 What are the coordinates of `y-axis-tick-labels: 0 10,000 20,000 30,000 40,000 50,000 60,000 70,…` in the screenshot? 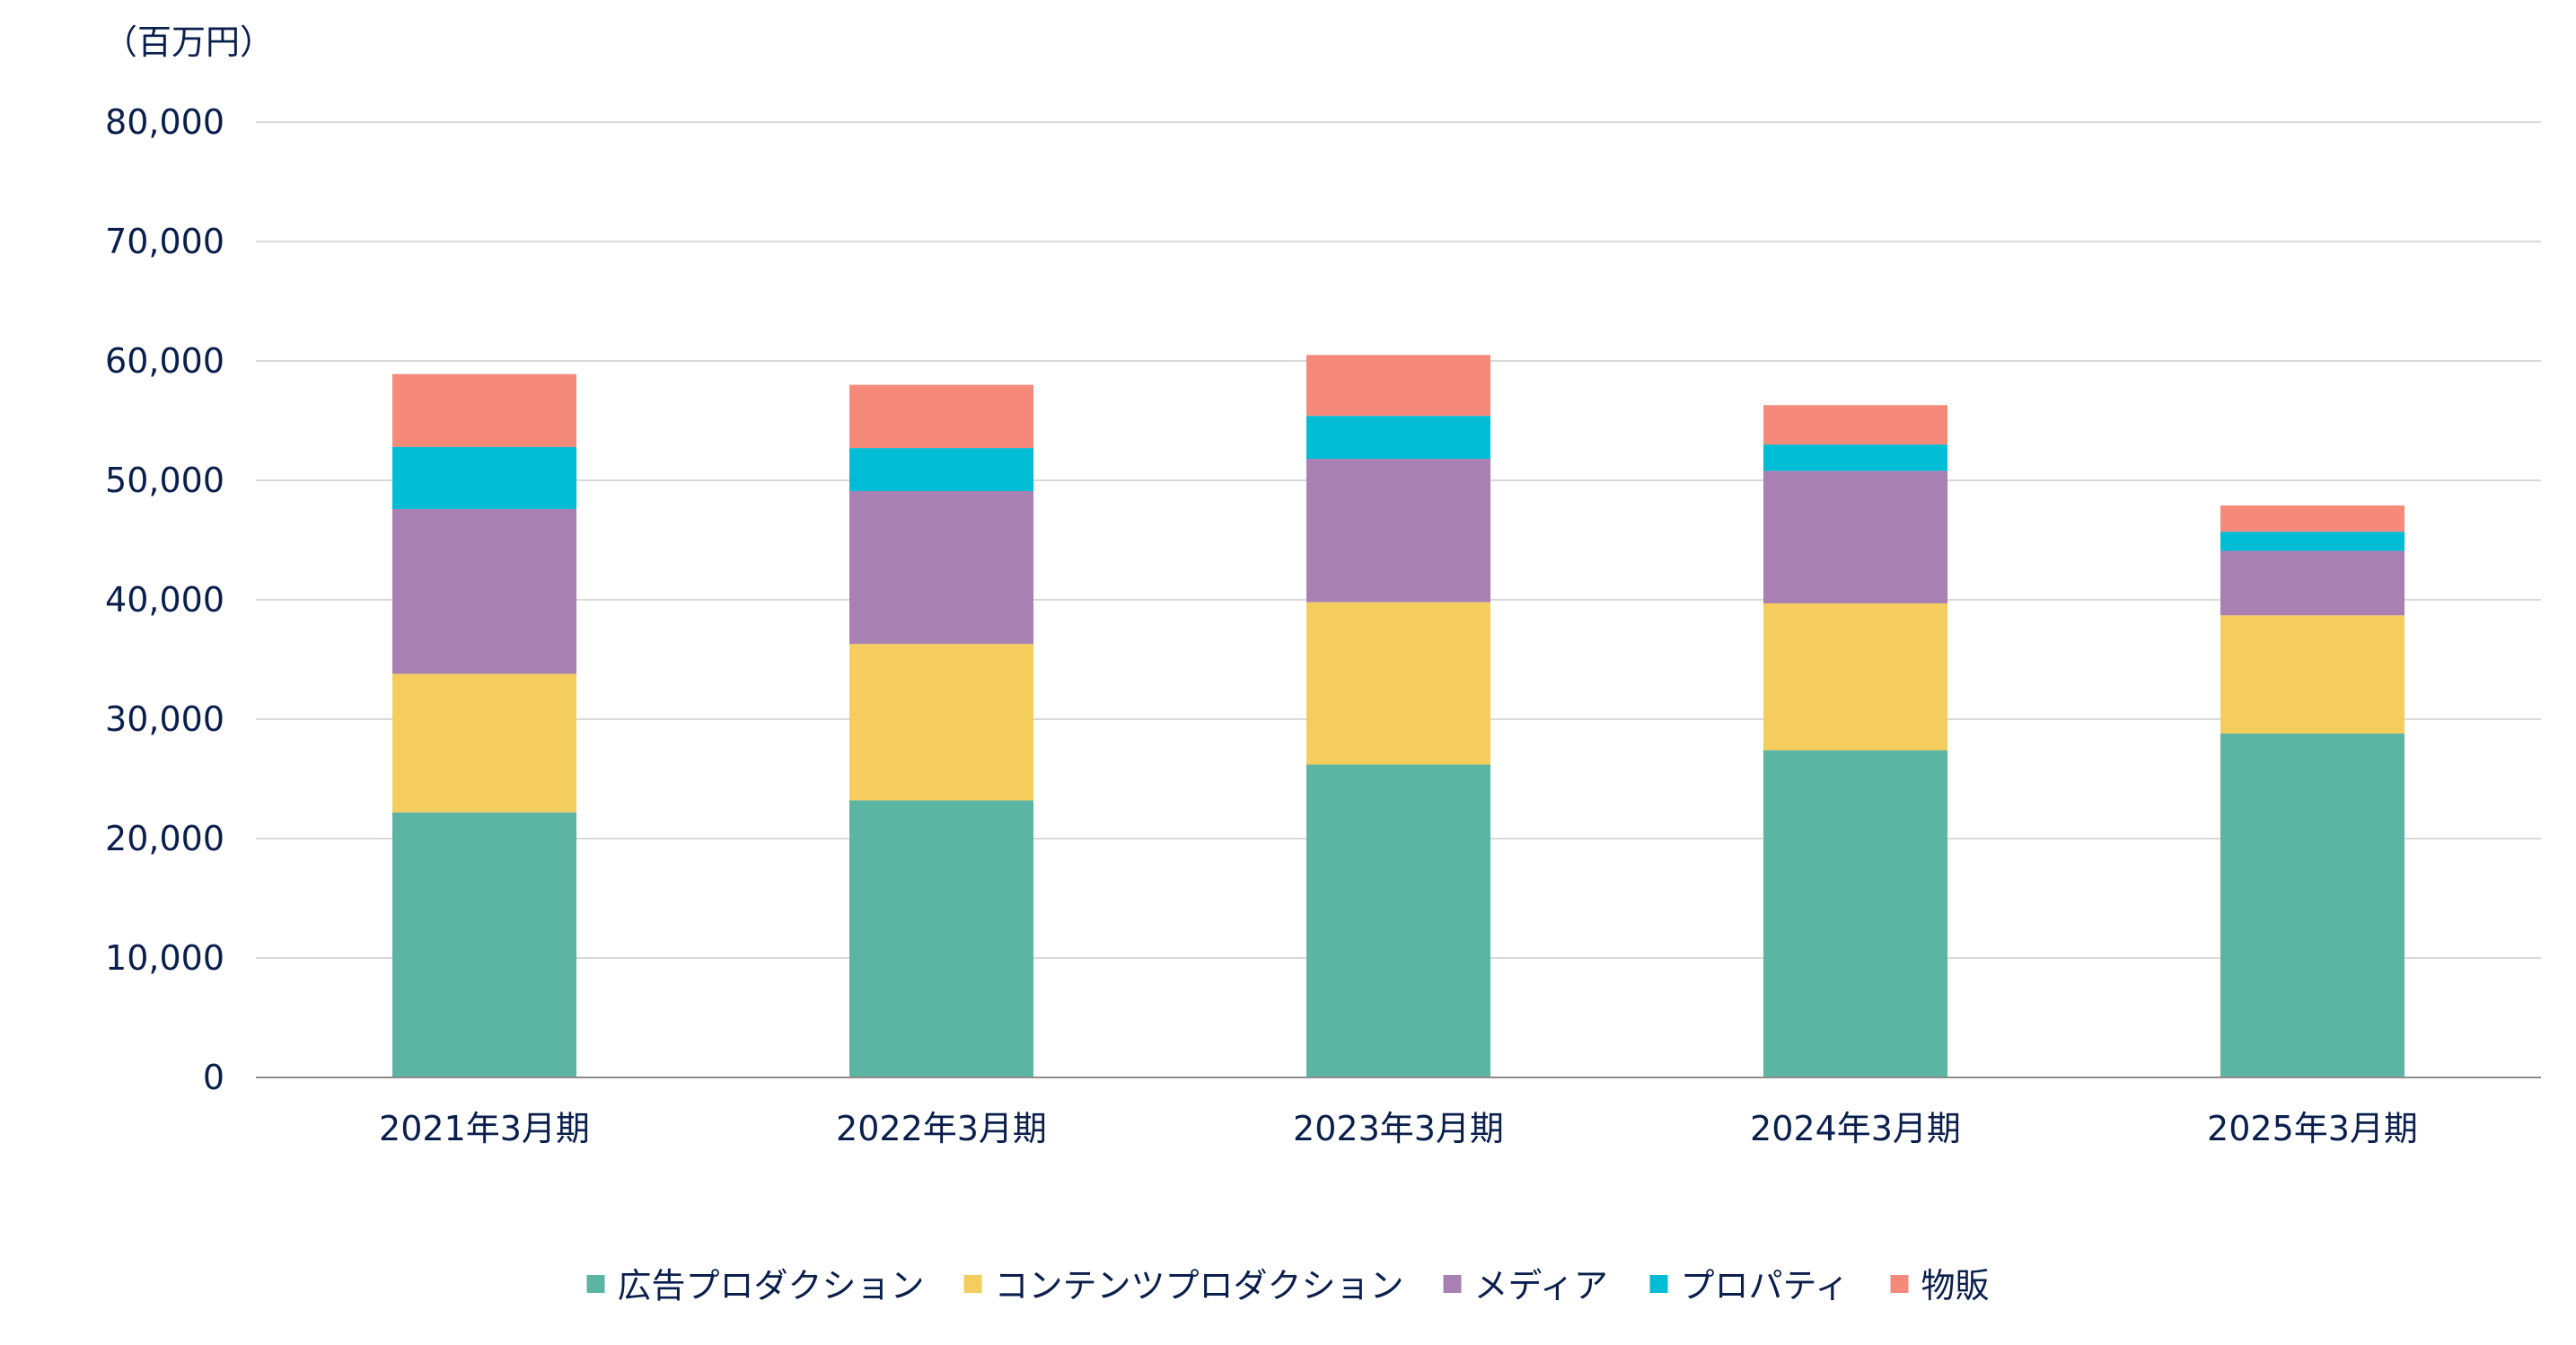 It's located at (164, 599).